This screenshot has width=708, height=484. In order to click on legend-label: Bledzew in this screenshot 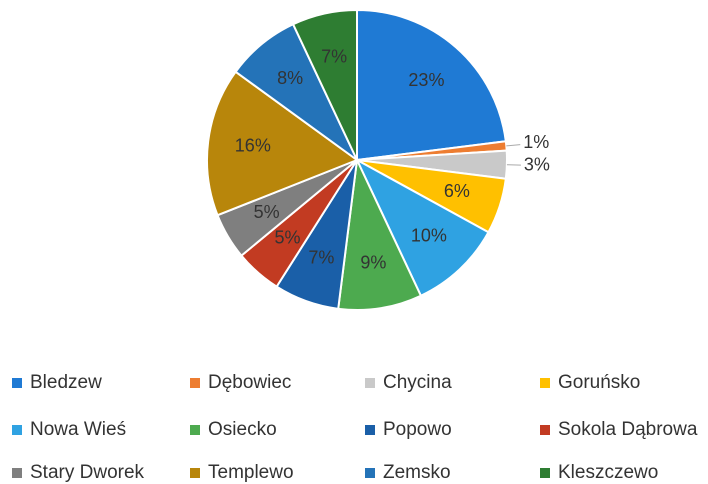, I will do `click(66, 382)`.